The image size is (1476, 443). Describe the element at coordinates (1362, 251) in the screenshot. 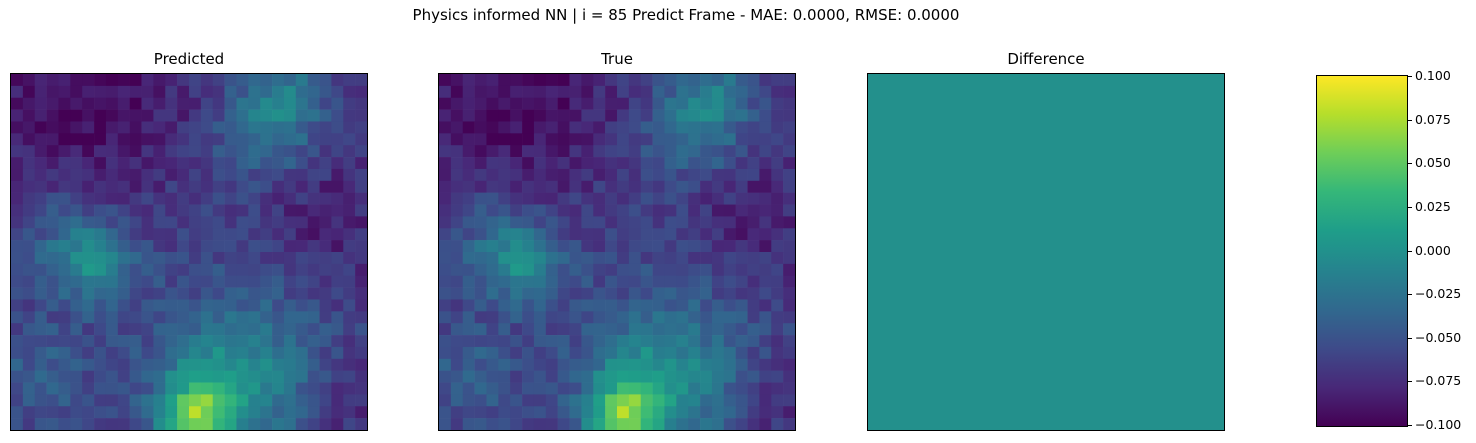

I see `colorbar` at that location.